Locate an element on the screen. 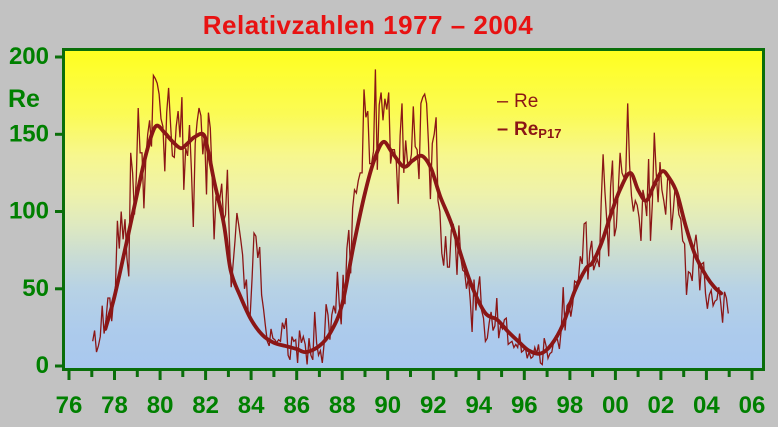 Image resolution: width=778 pixels, height=427 pixels. y-axis-title: Re is located at coordinates (24, 99).